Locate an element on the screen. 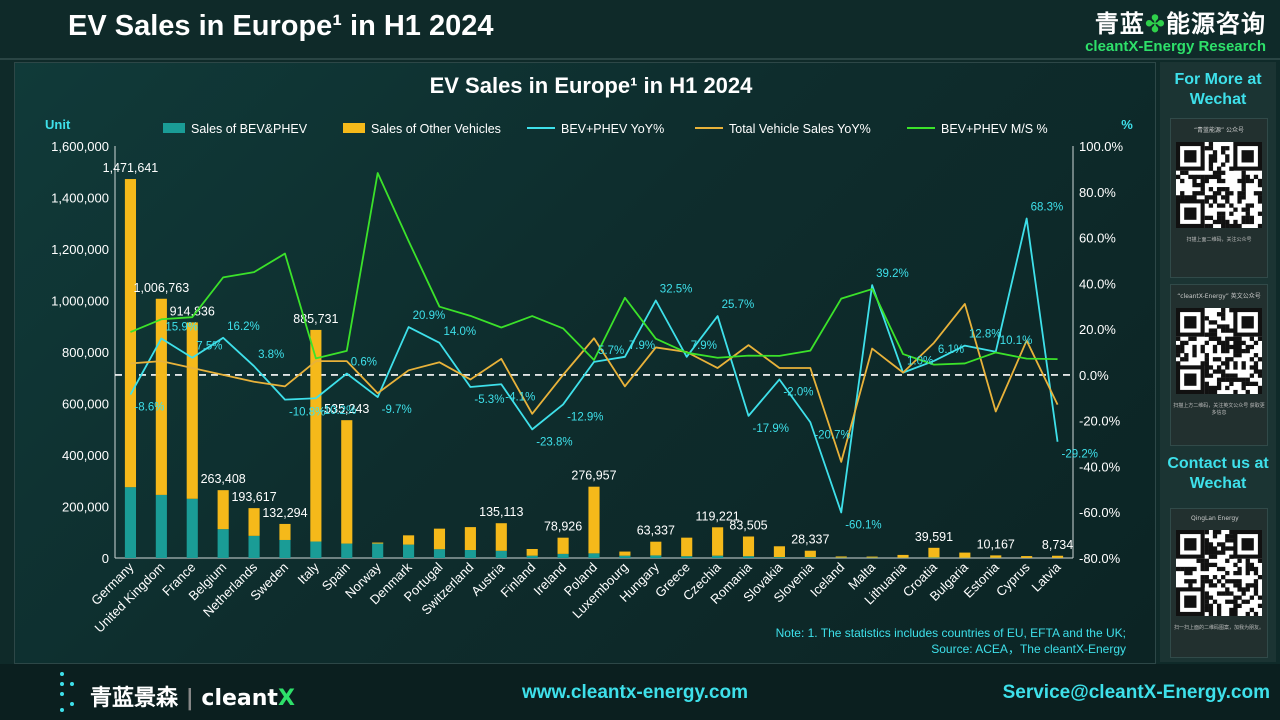 The image size is (1280, 720). yoy-data-label: -23.8% is located at coordinates (554, 442).